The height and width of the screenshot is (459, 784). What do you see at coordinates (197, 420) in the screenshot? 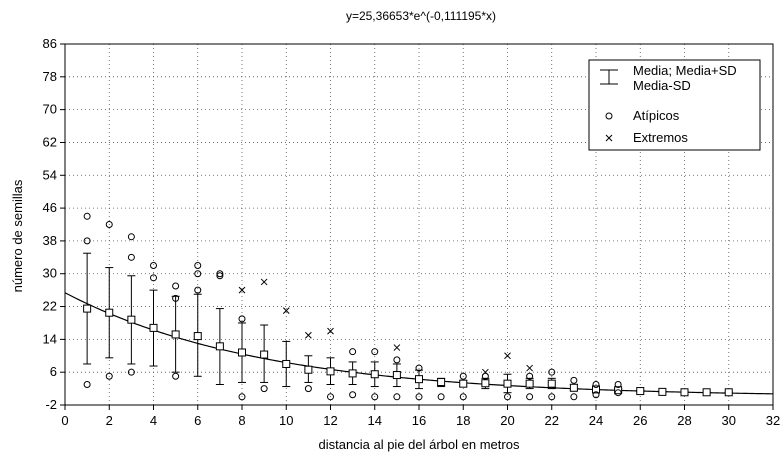
I see `x-tick-label: 6` at bounding box center [197, 420].